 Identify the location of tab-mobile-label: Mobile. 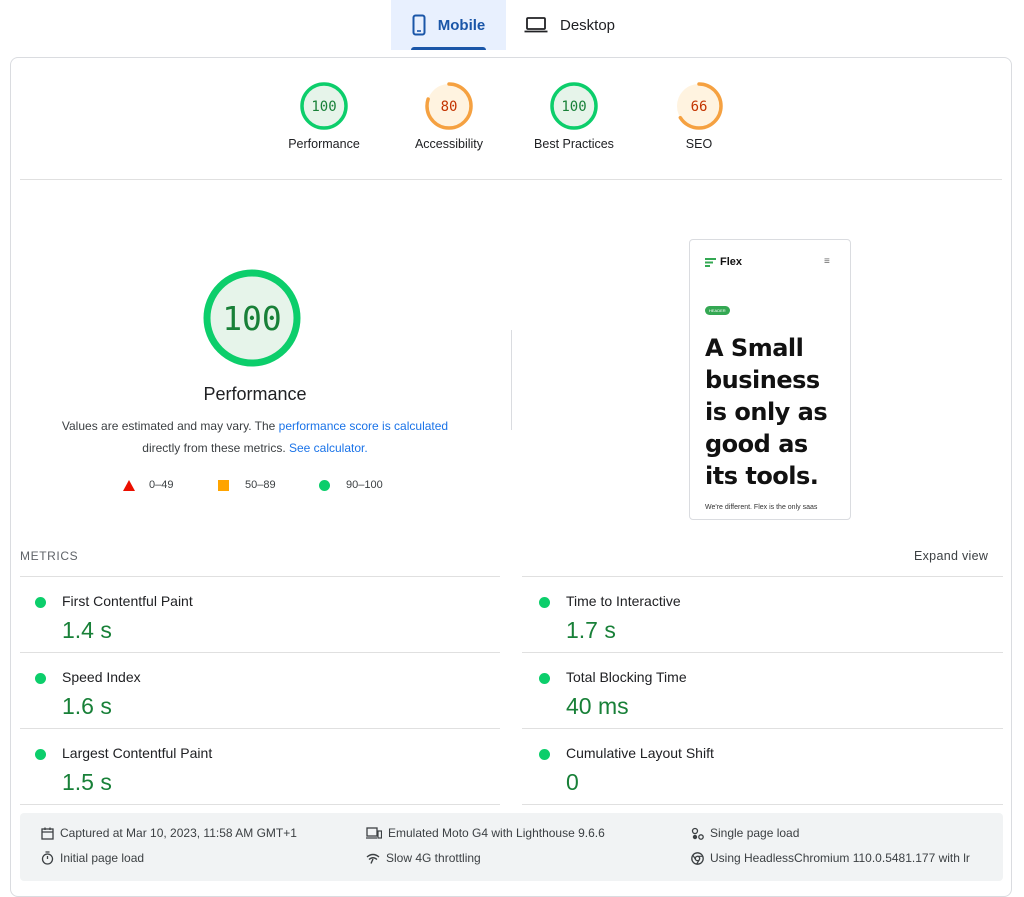
(461, 25).